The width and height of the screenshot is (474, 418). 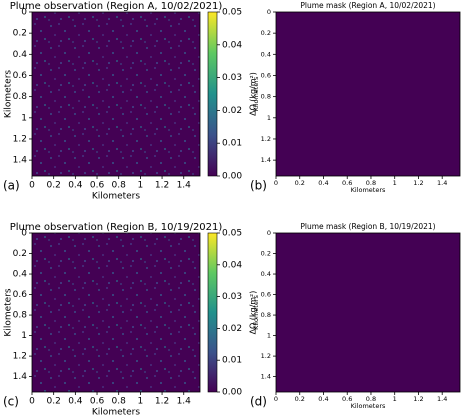 I want to click on panel-label: (a), so click(x=11, y=186).